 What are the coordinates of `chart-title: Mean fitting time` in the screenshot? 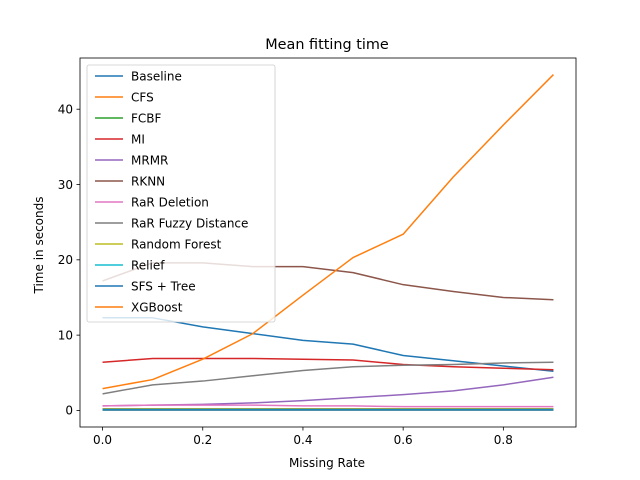 It's located at (327, 45).